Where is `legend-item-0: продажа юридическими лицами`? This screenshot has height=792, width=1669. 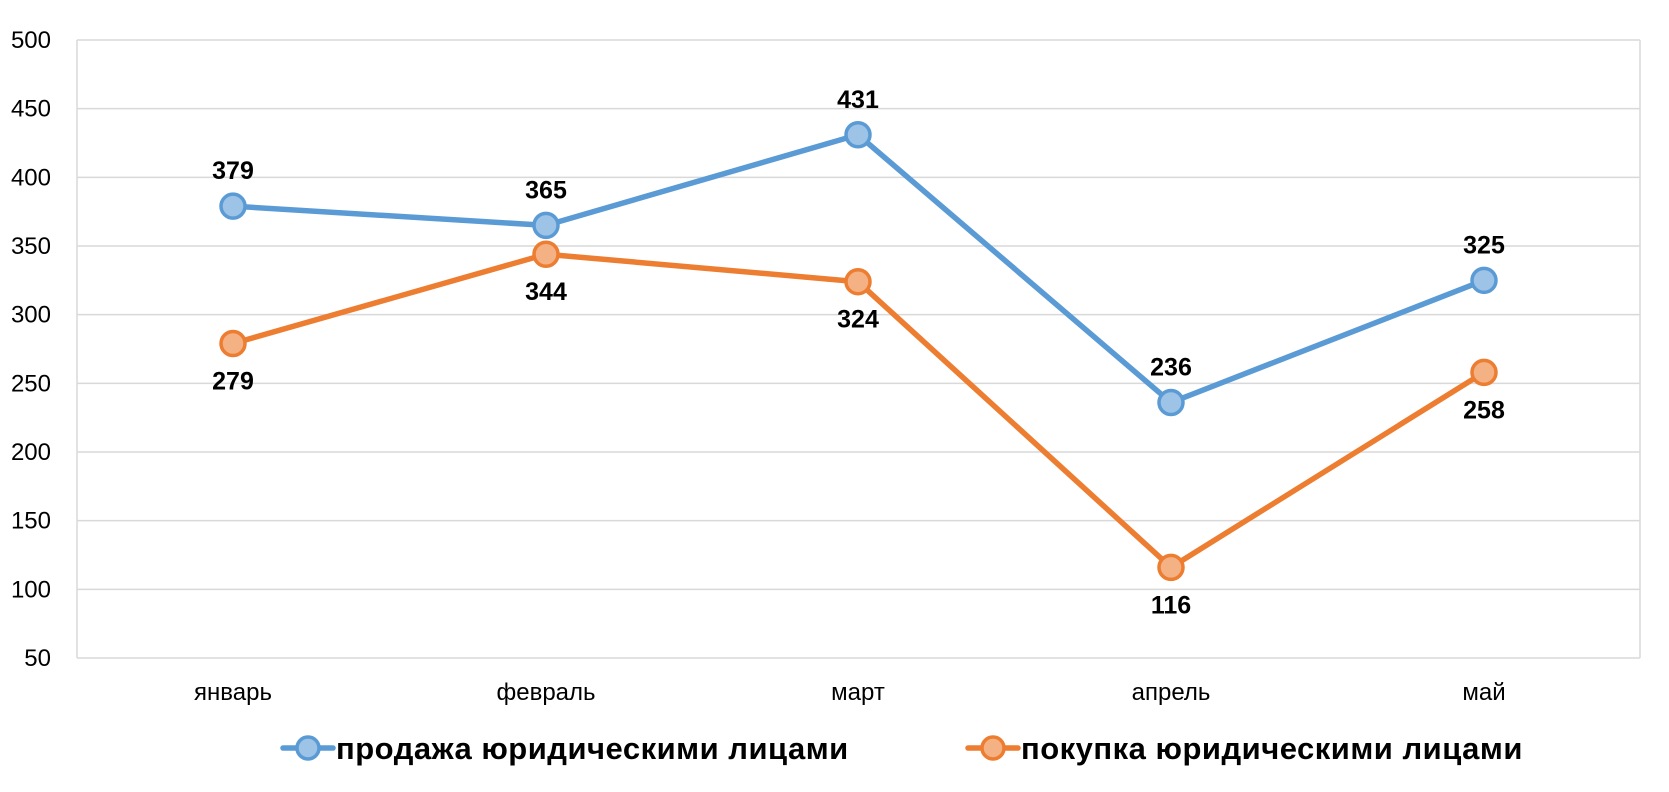 legend-item-0: продажа юридическими лицами is located at coordinates (564, 748).